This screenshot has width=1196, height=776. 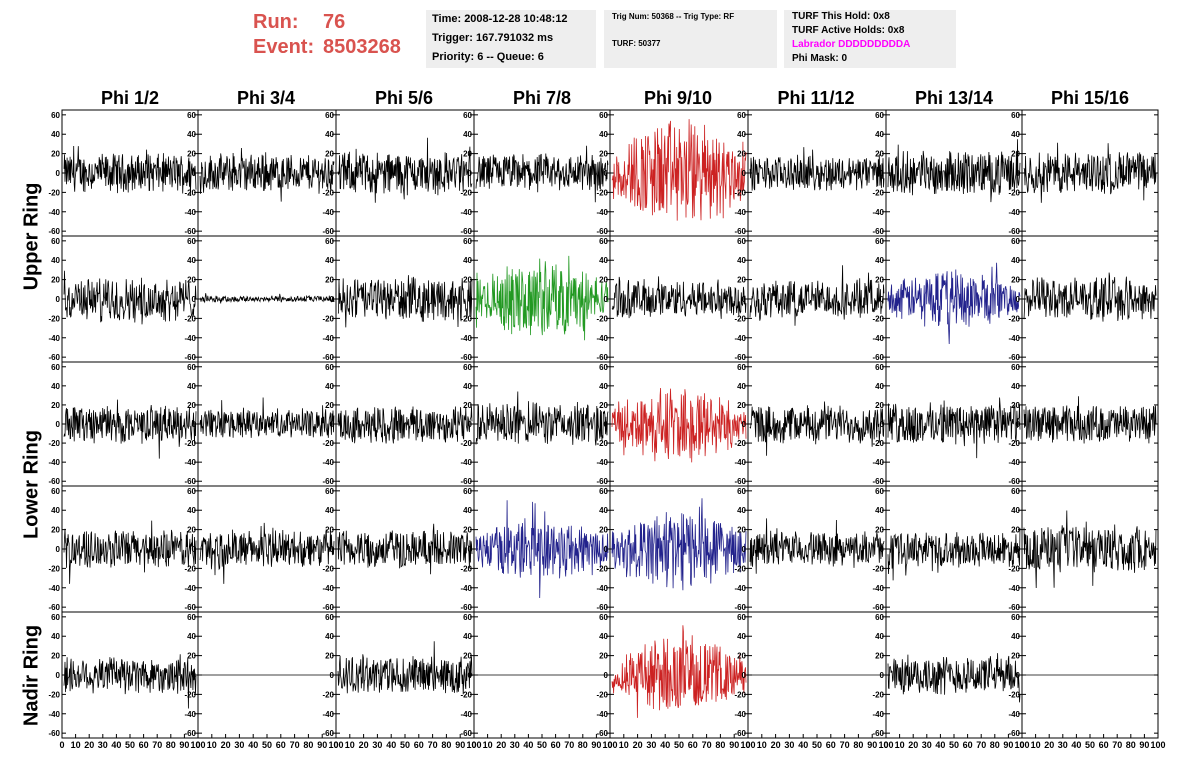 I want to click on phi-header-4: Phi 7/8, so click(x=542, y=98).